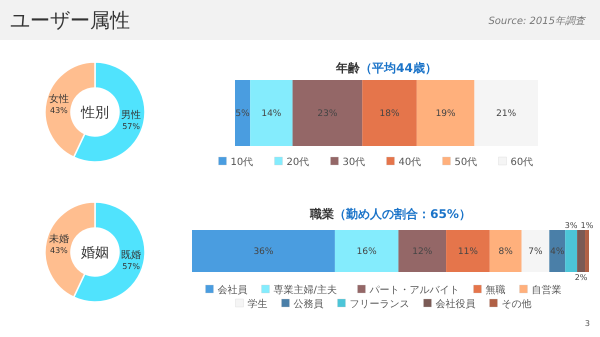  What do you see at coordinates (271, 114) in the screenshot?
I see `data-label: 14%` at bounding box center [271, 114].